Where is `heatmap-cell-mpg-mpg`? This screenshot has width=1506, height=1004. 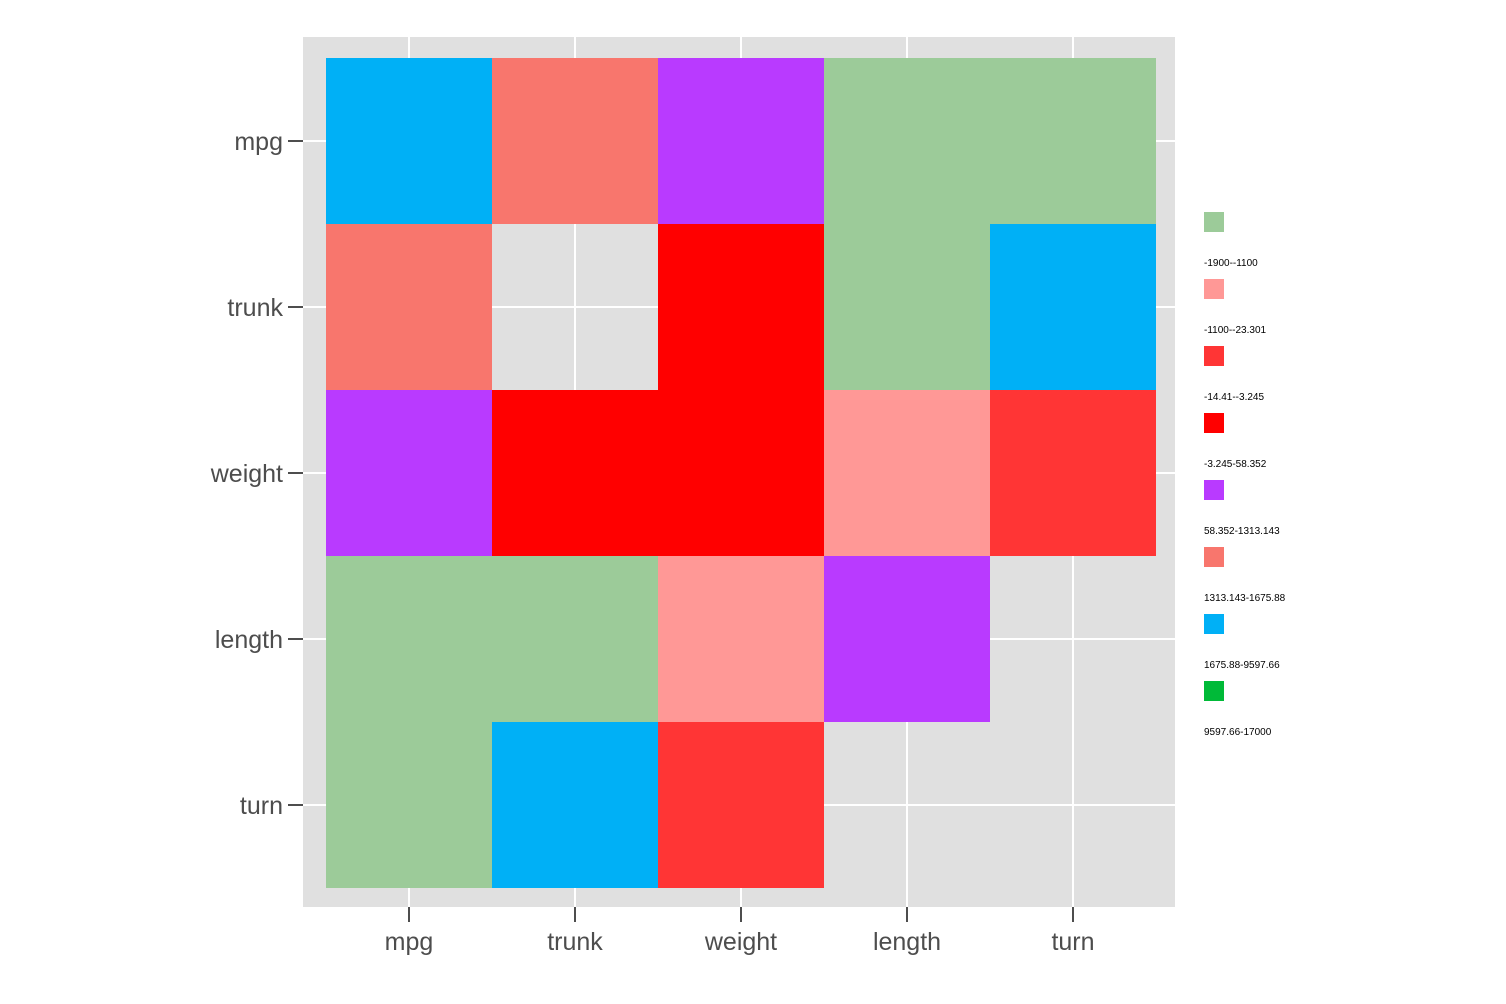 heatmap-cell-mpg-mpg is located at coordinates (409, 141).